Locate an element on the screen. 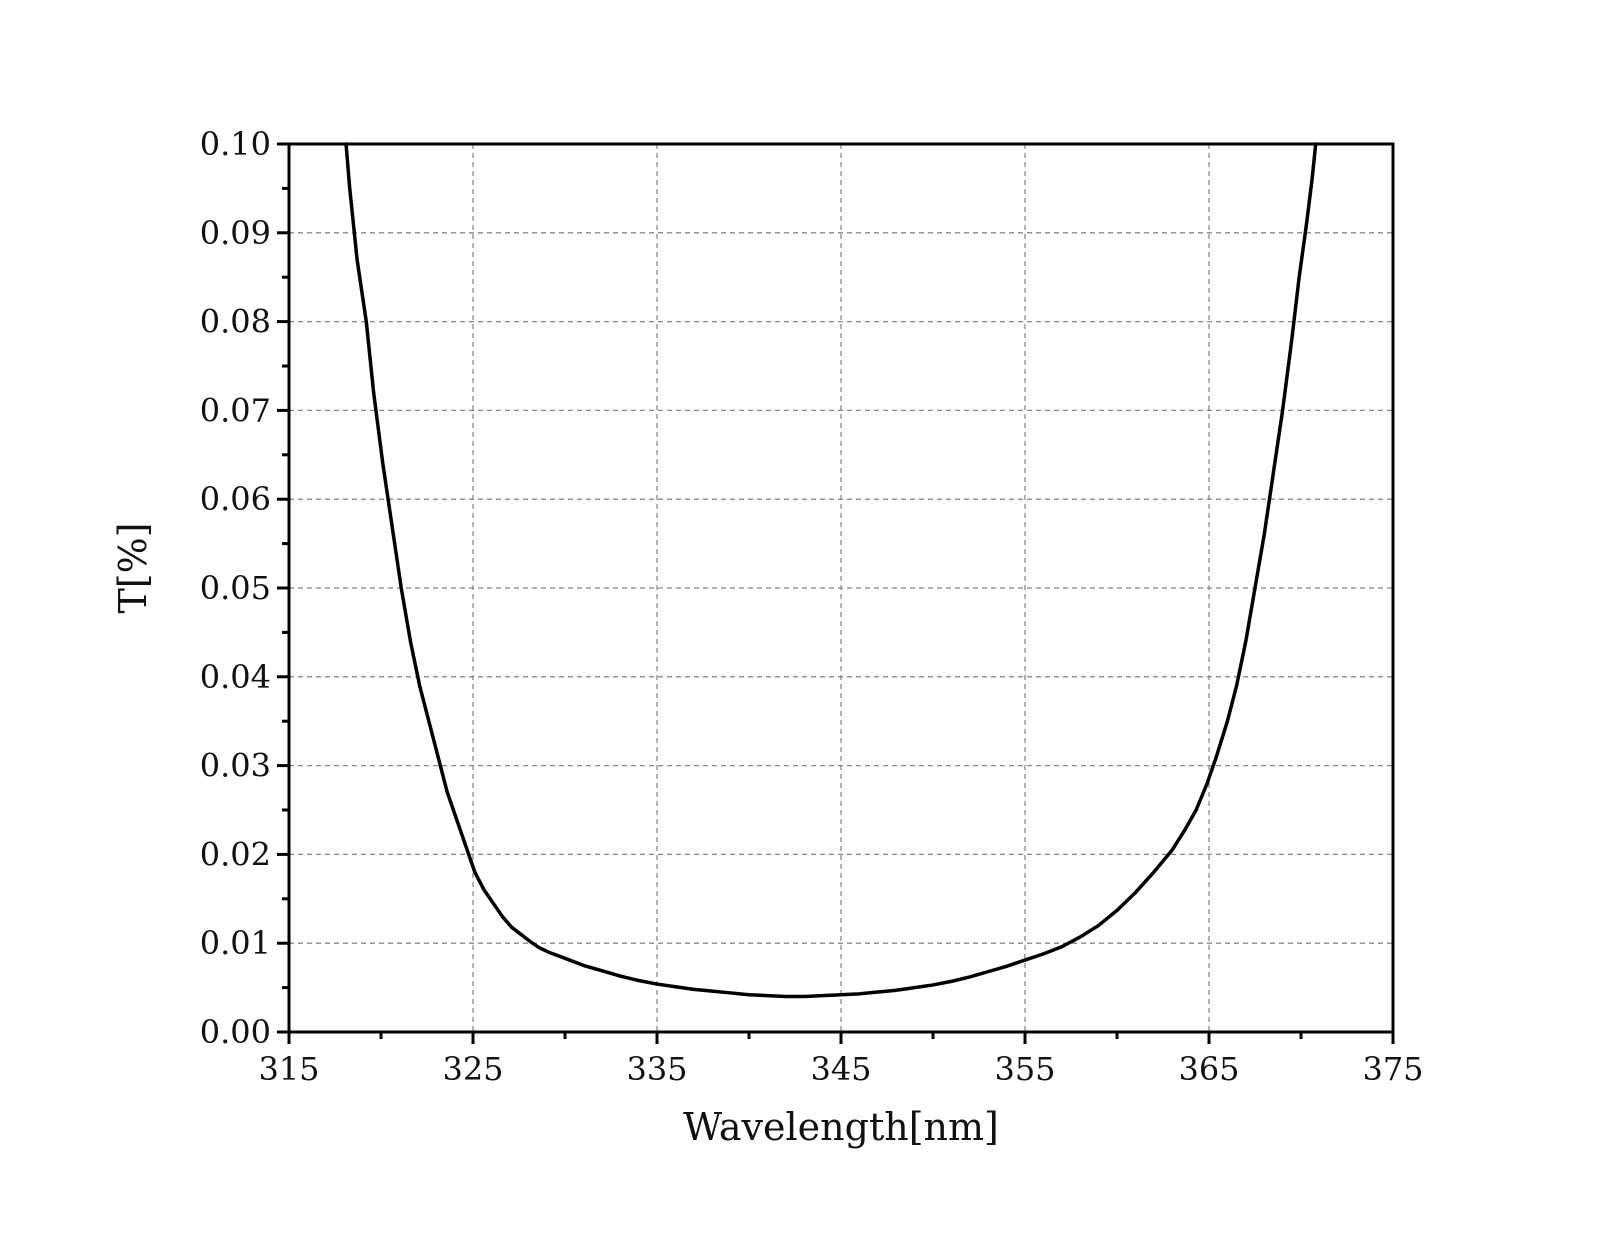 The image size is (1608, 1236). y-tick-label: 0.01 is located at coordinates (235, 943).